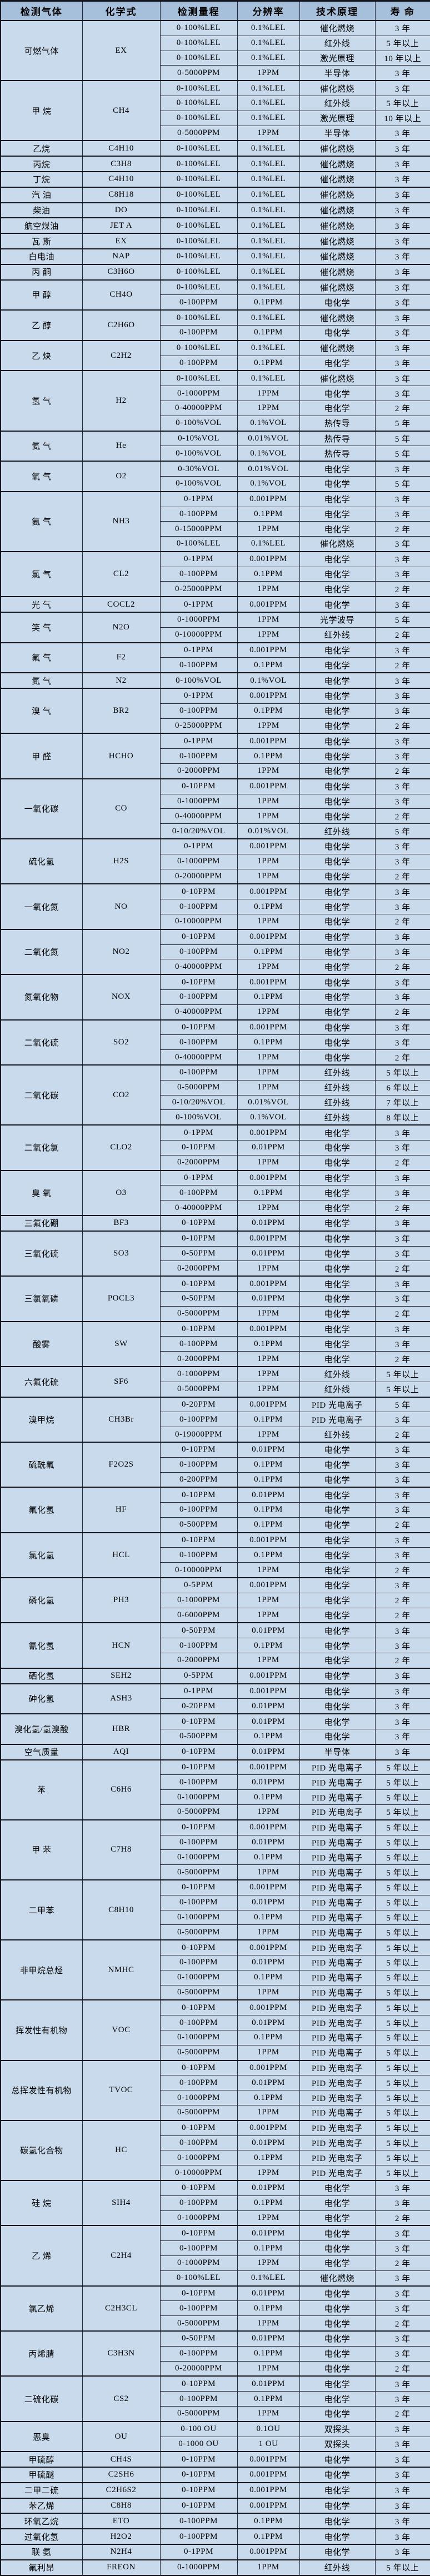 This screenshot has height=2576, width=430. I want to click on formula-cell: F2O2S, so click(122, 1465).